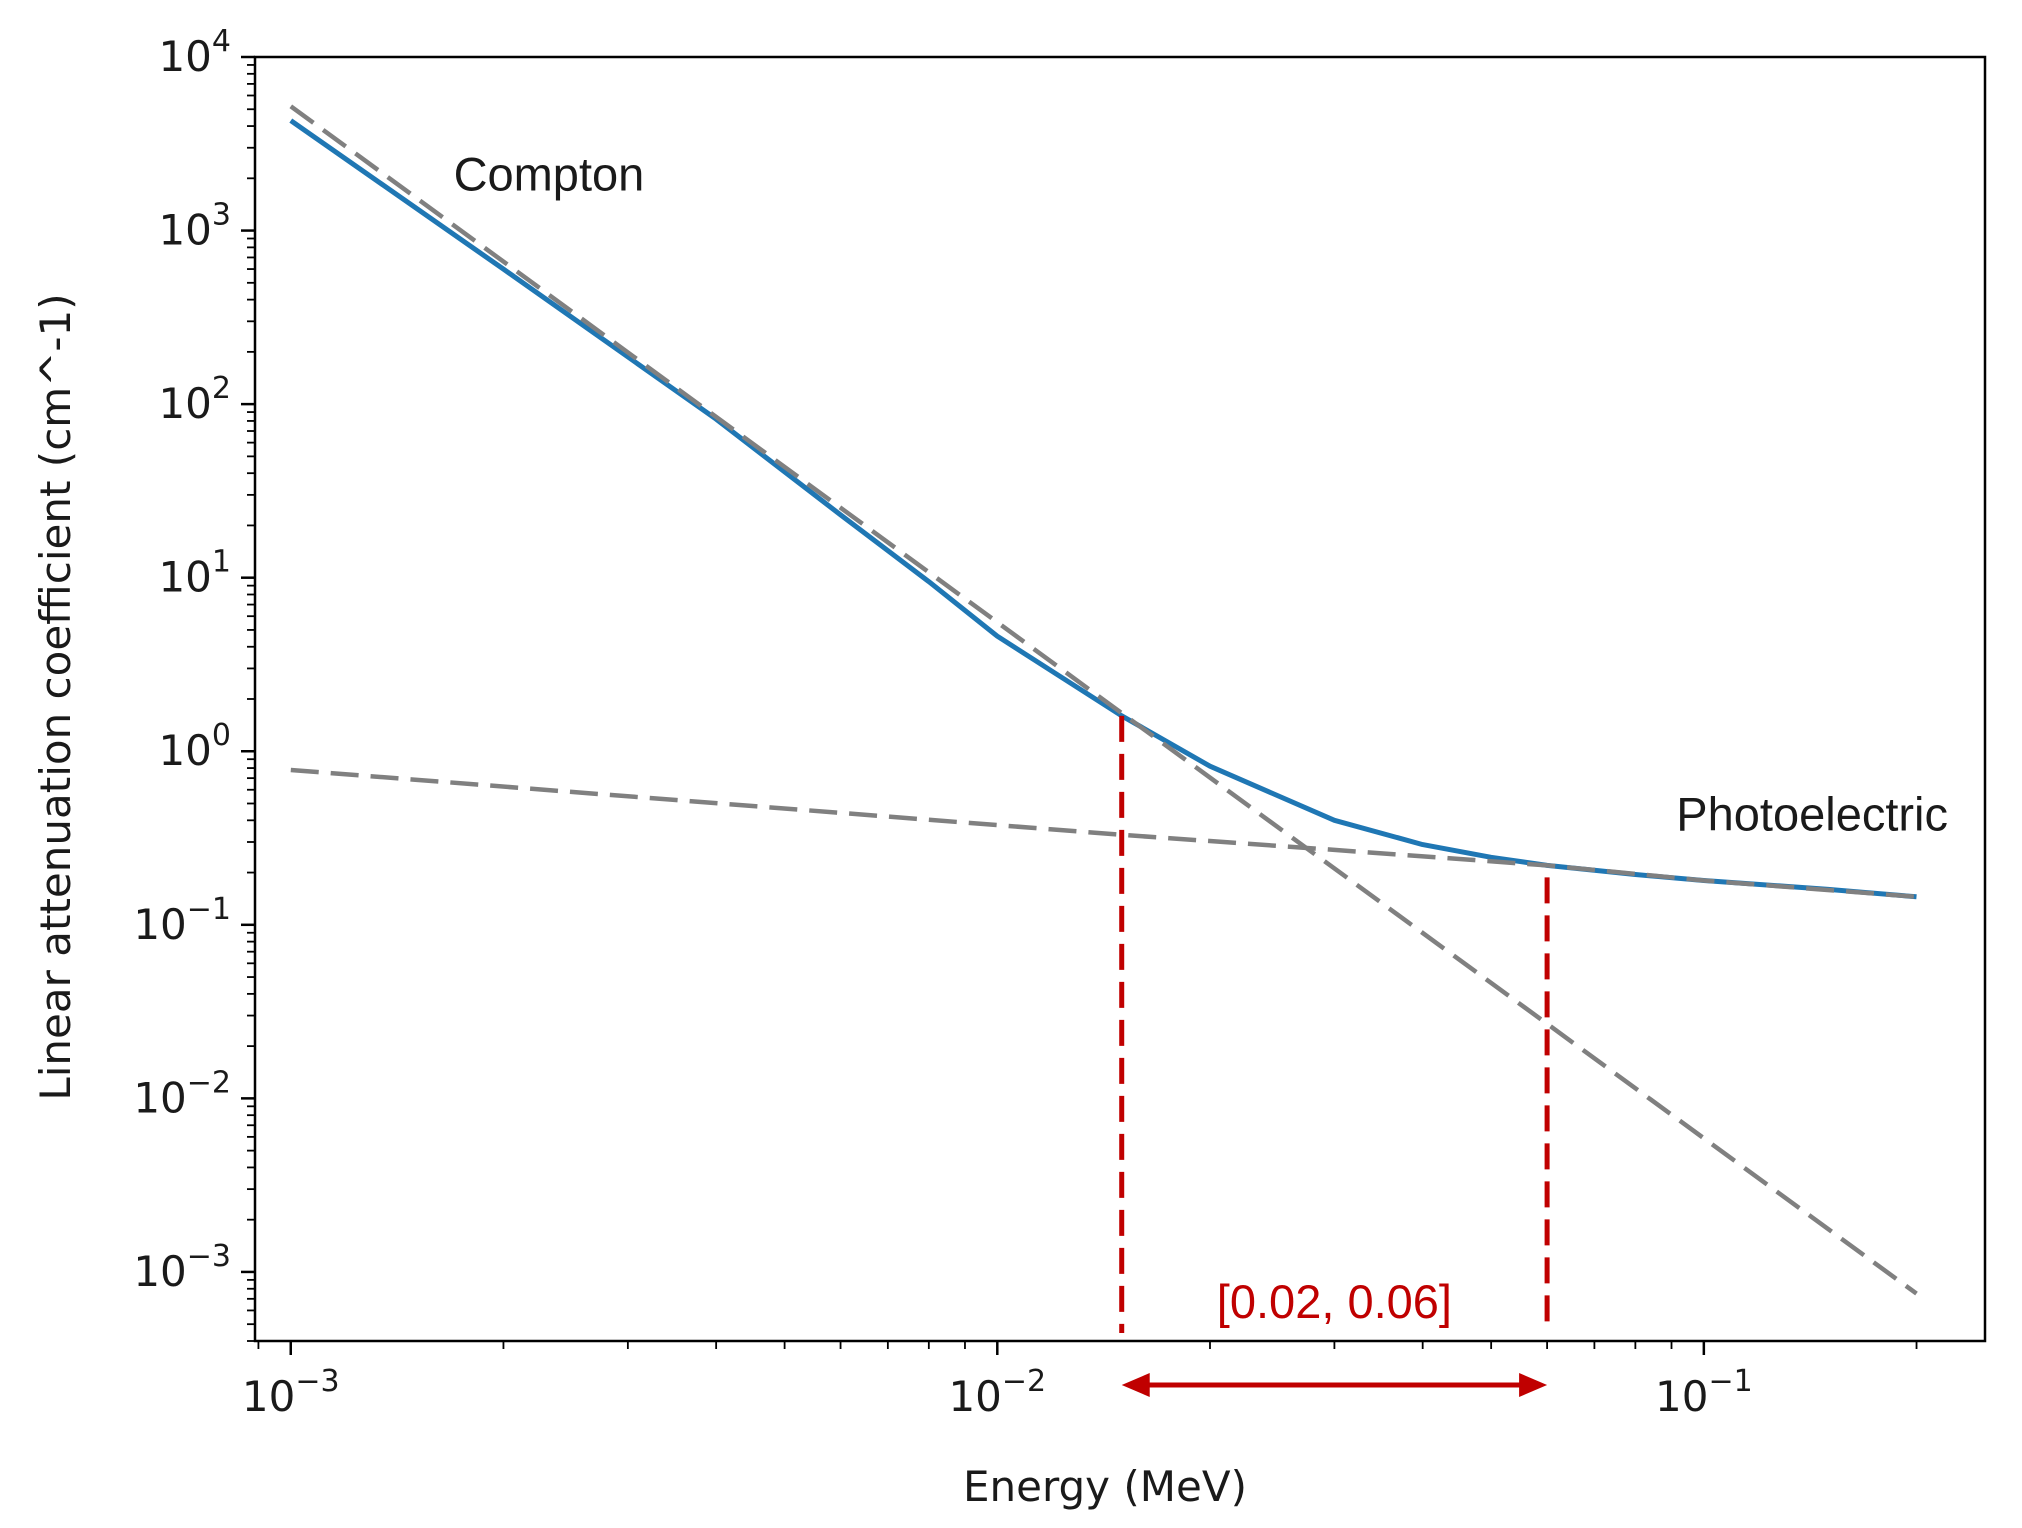 The image size is (2022, 1528). What do you see at coordinates (194, 399) in the screenshot?
I see `y-tick-label: 10²` at bounding box center [194, 399].